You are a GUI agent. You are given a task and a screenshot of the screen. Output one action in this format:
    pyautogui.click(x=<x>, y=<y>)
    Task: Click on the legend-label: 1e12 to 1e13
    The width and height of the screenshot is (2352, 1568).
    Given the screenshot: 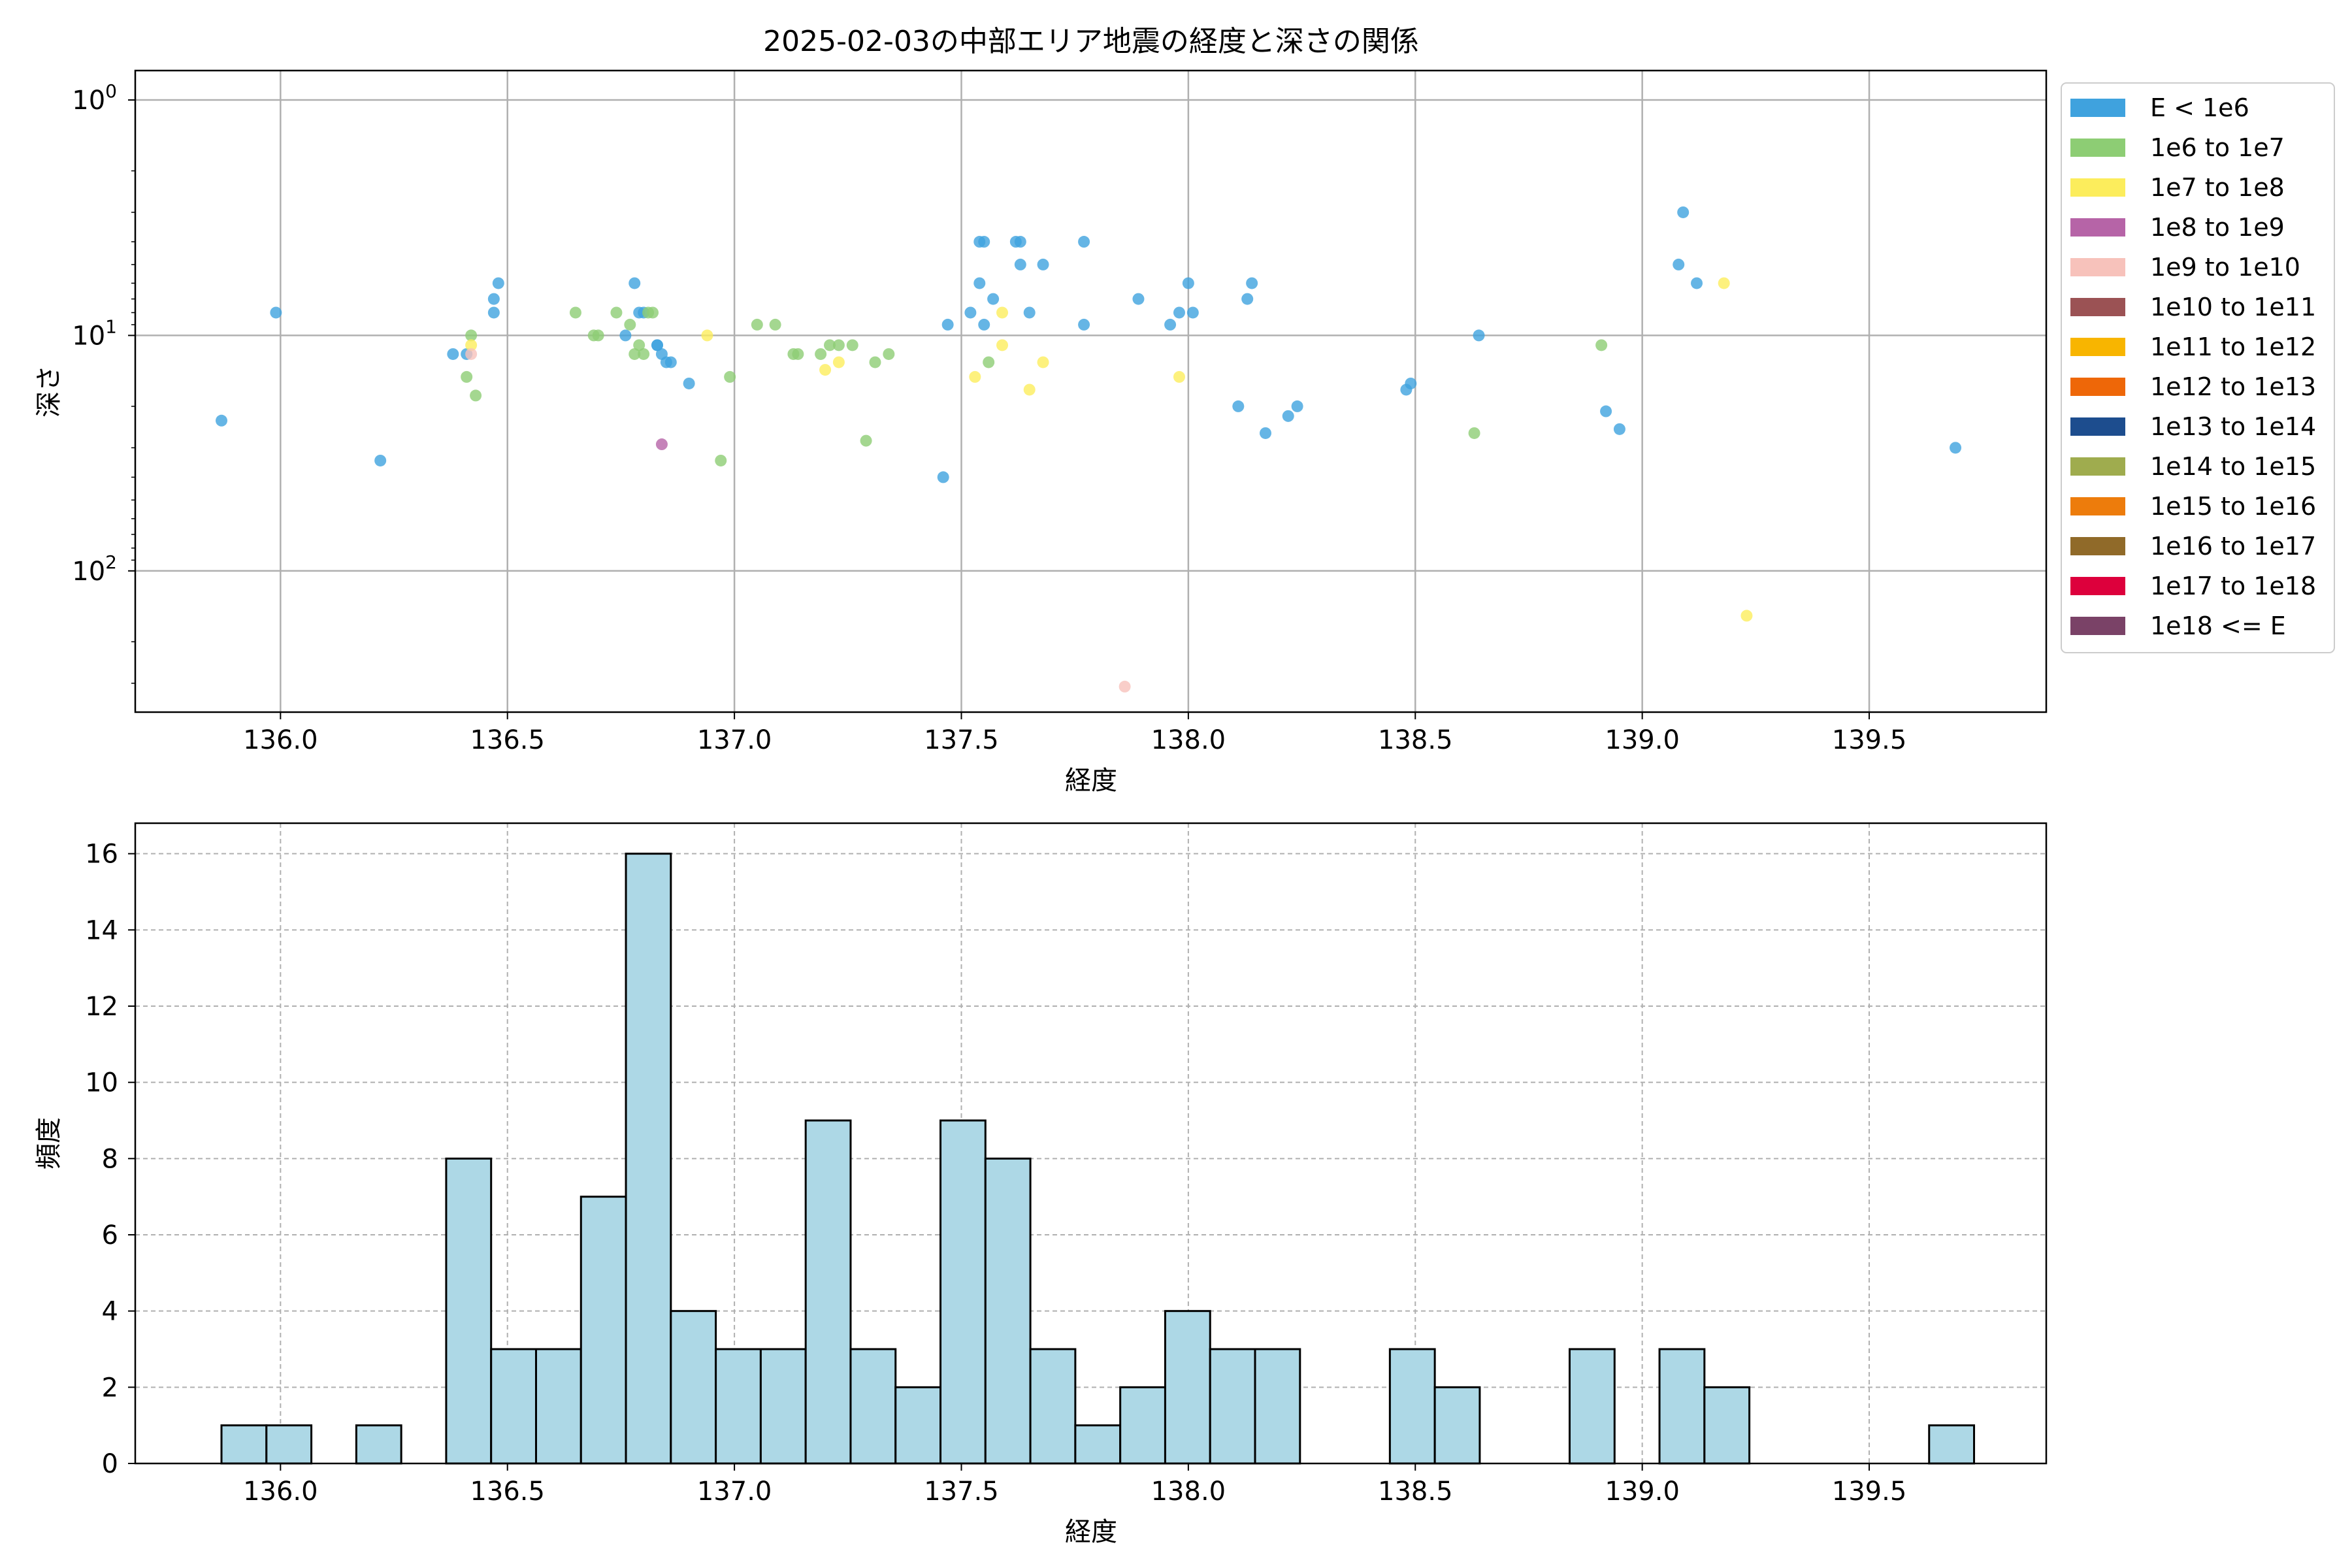 What is the action you would take?
    pyautogui.click(x=2233, y=386)
    